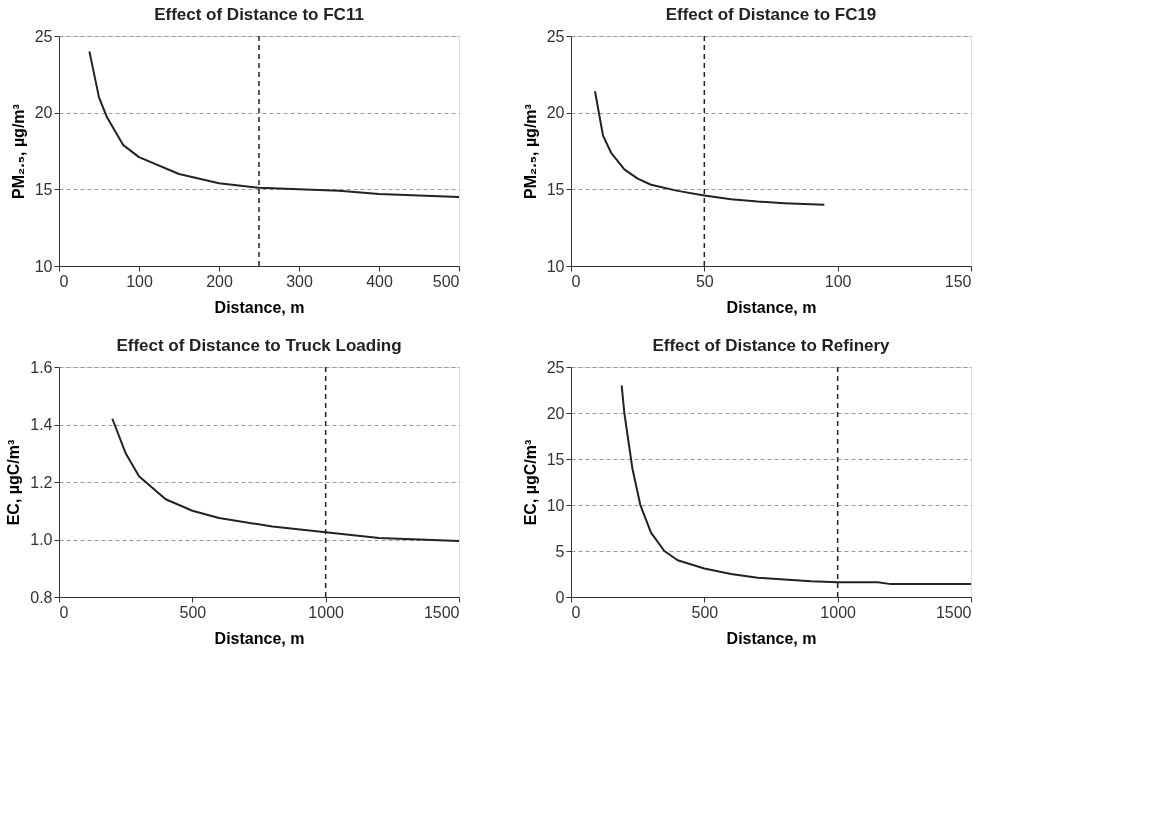 The image size is (1158, 820). What do you see at coordinates (259, 345) in the screenshot?
I see `chart-title: Effect of Distance to Truck Loading` at bounding box center [259, 345].